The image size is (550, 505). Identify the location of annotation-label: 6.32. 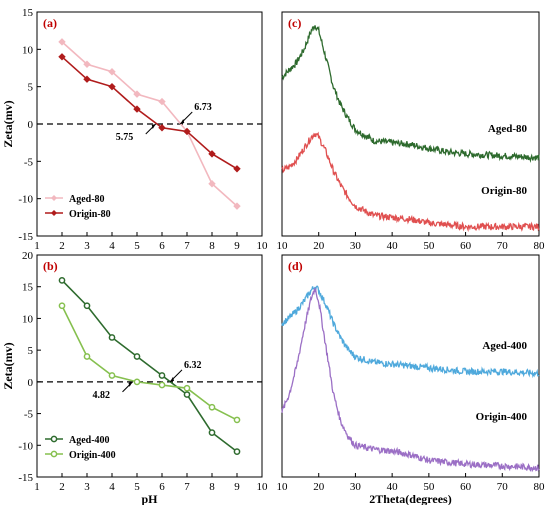
(193, 365).